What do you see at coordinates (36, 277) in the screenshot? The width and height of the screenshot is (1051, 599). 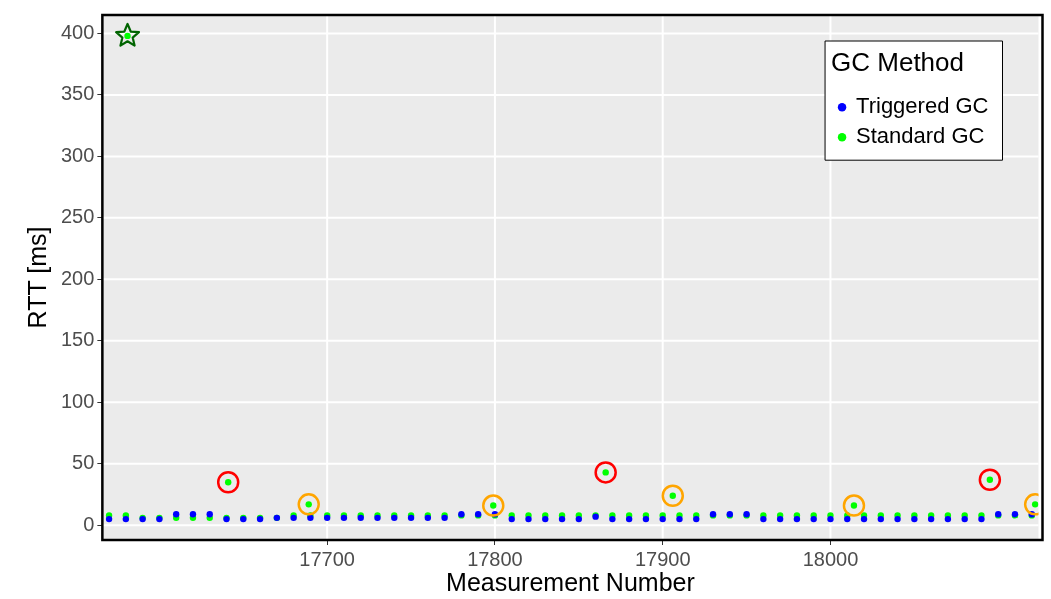 I see `y-axis-title: RTT [ms]` at bounding box center [36, 277].